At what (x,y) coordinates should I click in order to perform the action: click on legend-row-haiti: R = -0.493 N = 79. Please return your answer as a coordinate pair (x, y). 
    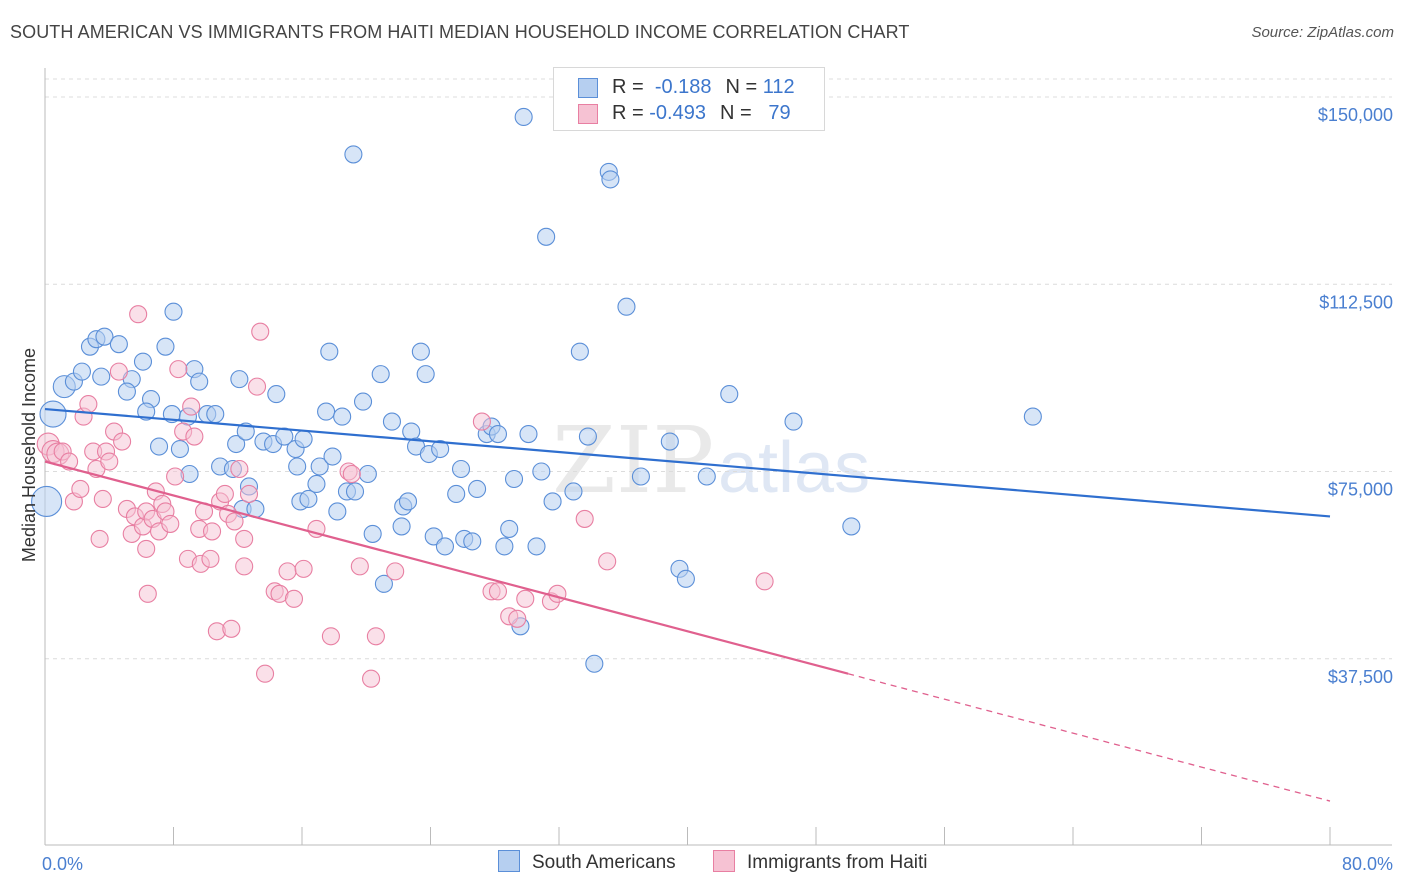
    Looking at the image, I should click on (684, 114).